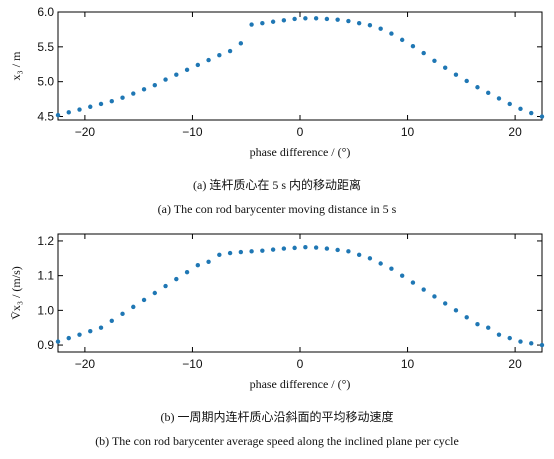 The width and height of the screenshot is (554, 459). What do you see at coordinates (45, 276) in the screenshot?
I see `chart-b-ytick-label: 1.1` at bounding box center [45, 276].